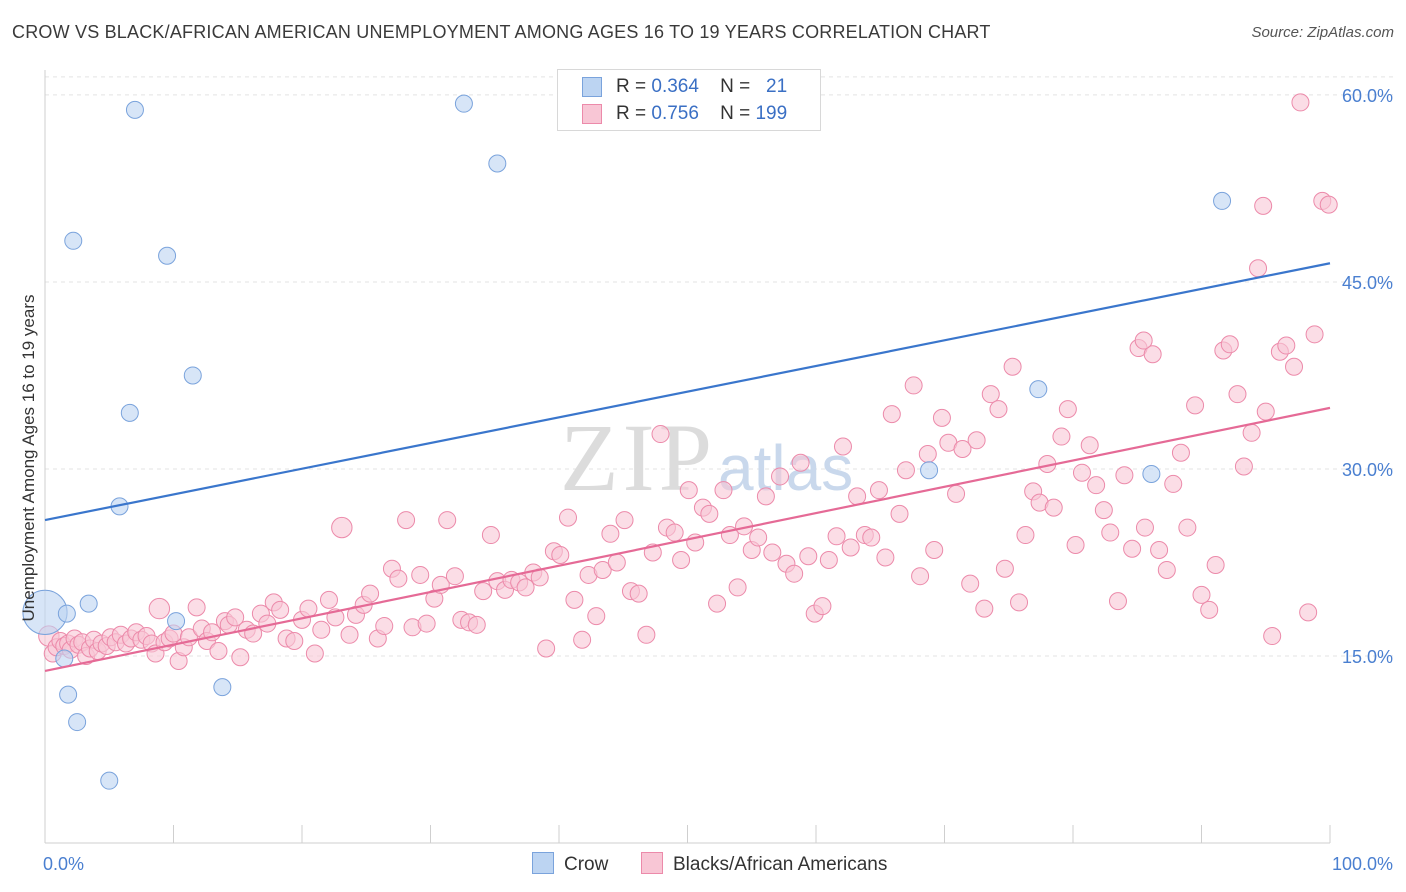 The height and width of the screenshot is (892, 1406). What do you see at coordinates (780, 864) in the screenshot?
I see `bottom-legend-label-black: Blacks/African Americans` at bounding box center [780, 864].